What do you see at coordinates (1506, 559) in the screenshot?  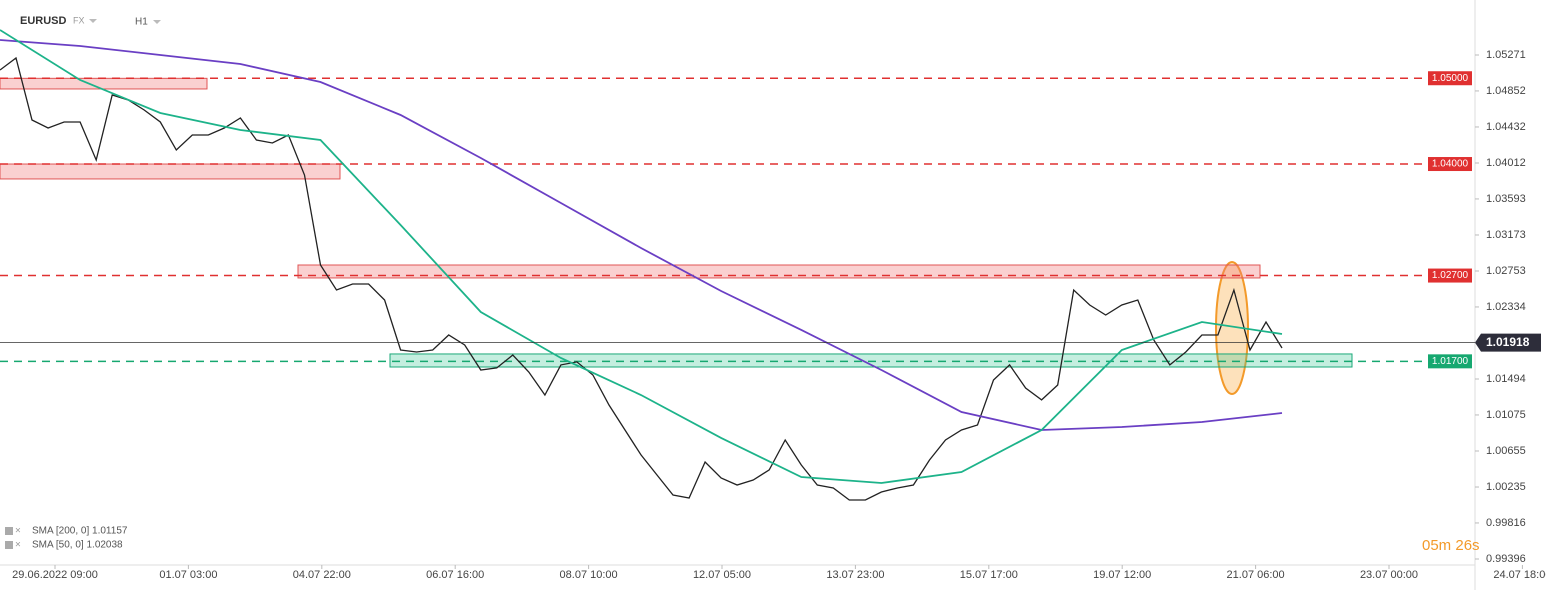 I see `y-tick-label: 0.99396` at bounding box center [1506, 559].